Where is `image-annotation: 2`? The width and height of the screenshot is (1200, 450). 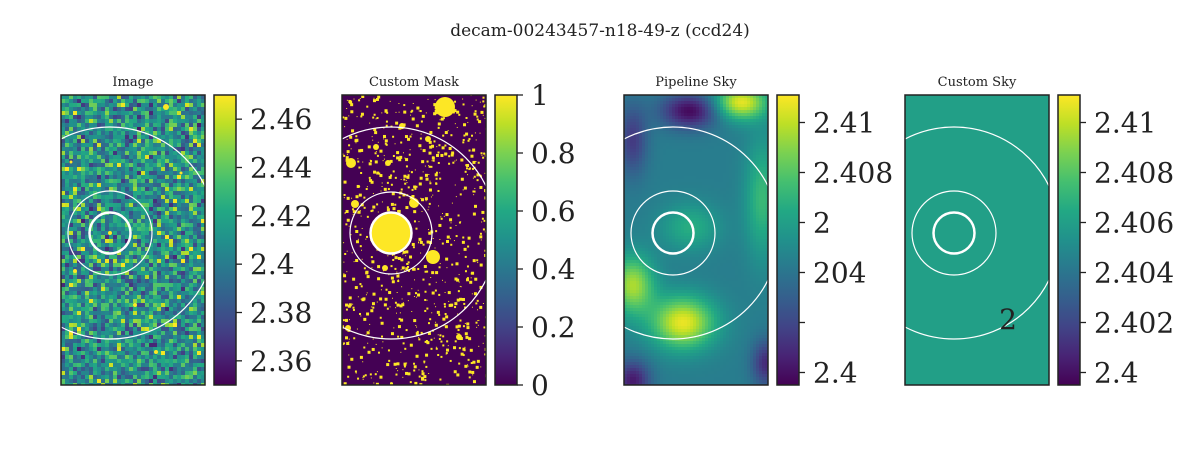 image-annotation: 2 is located at coordinates (1008, 319).